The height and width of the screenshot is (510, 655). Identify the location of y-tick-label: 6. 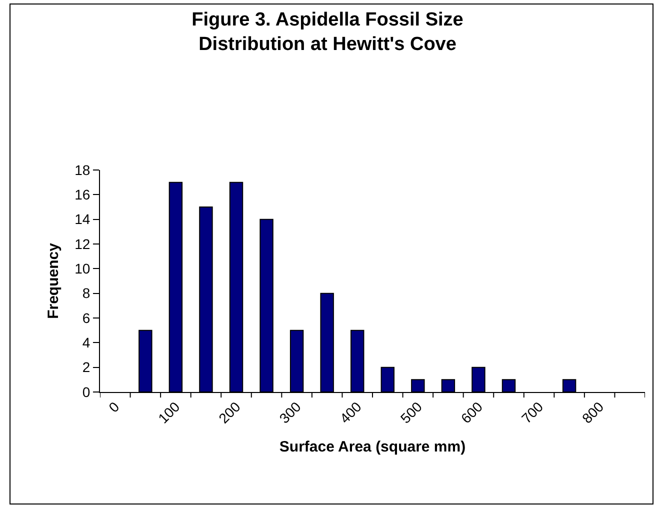
(86, 318).